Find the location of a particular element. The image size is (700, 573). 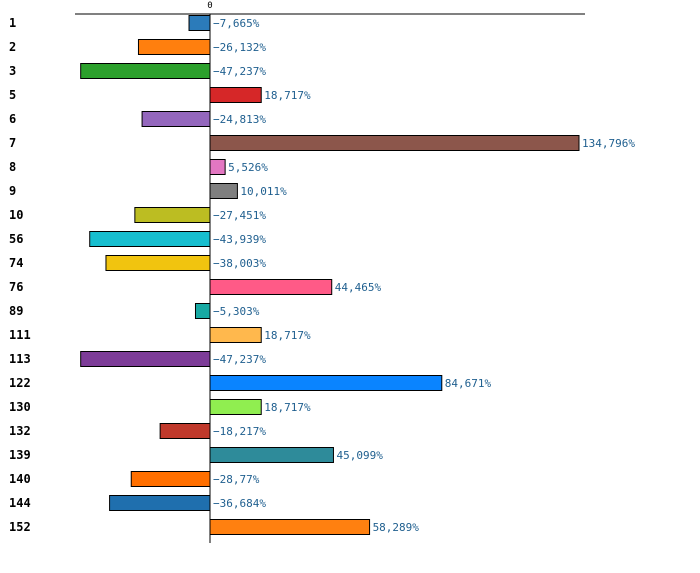

category-label: 144 is located at coordinates (20, 503).